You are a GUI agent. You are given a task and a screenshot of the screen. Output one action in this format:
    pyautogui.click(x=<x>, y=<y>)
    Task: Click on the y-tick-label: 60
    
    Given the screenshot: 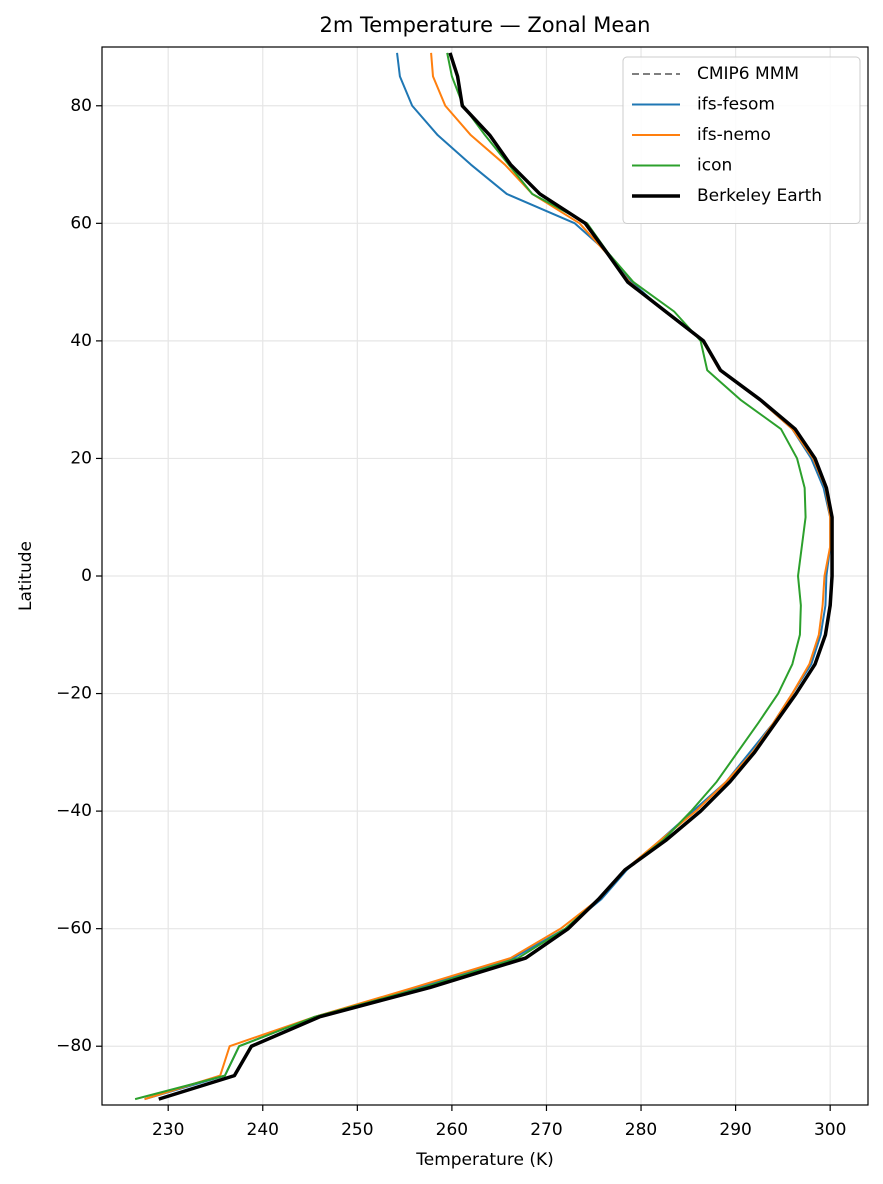 What is the action you would take?
    pyautogui.click(x=81, y=223)
    